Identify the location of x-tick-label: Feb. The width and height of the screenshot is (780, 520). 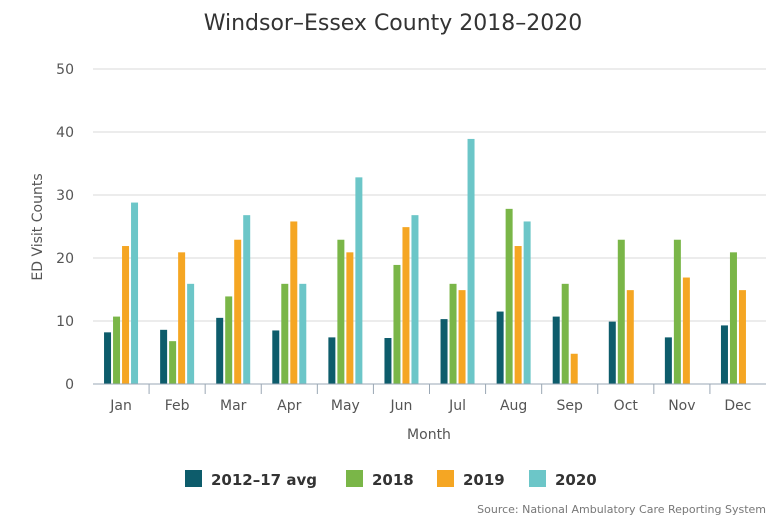
(177, 406).